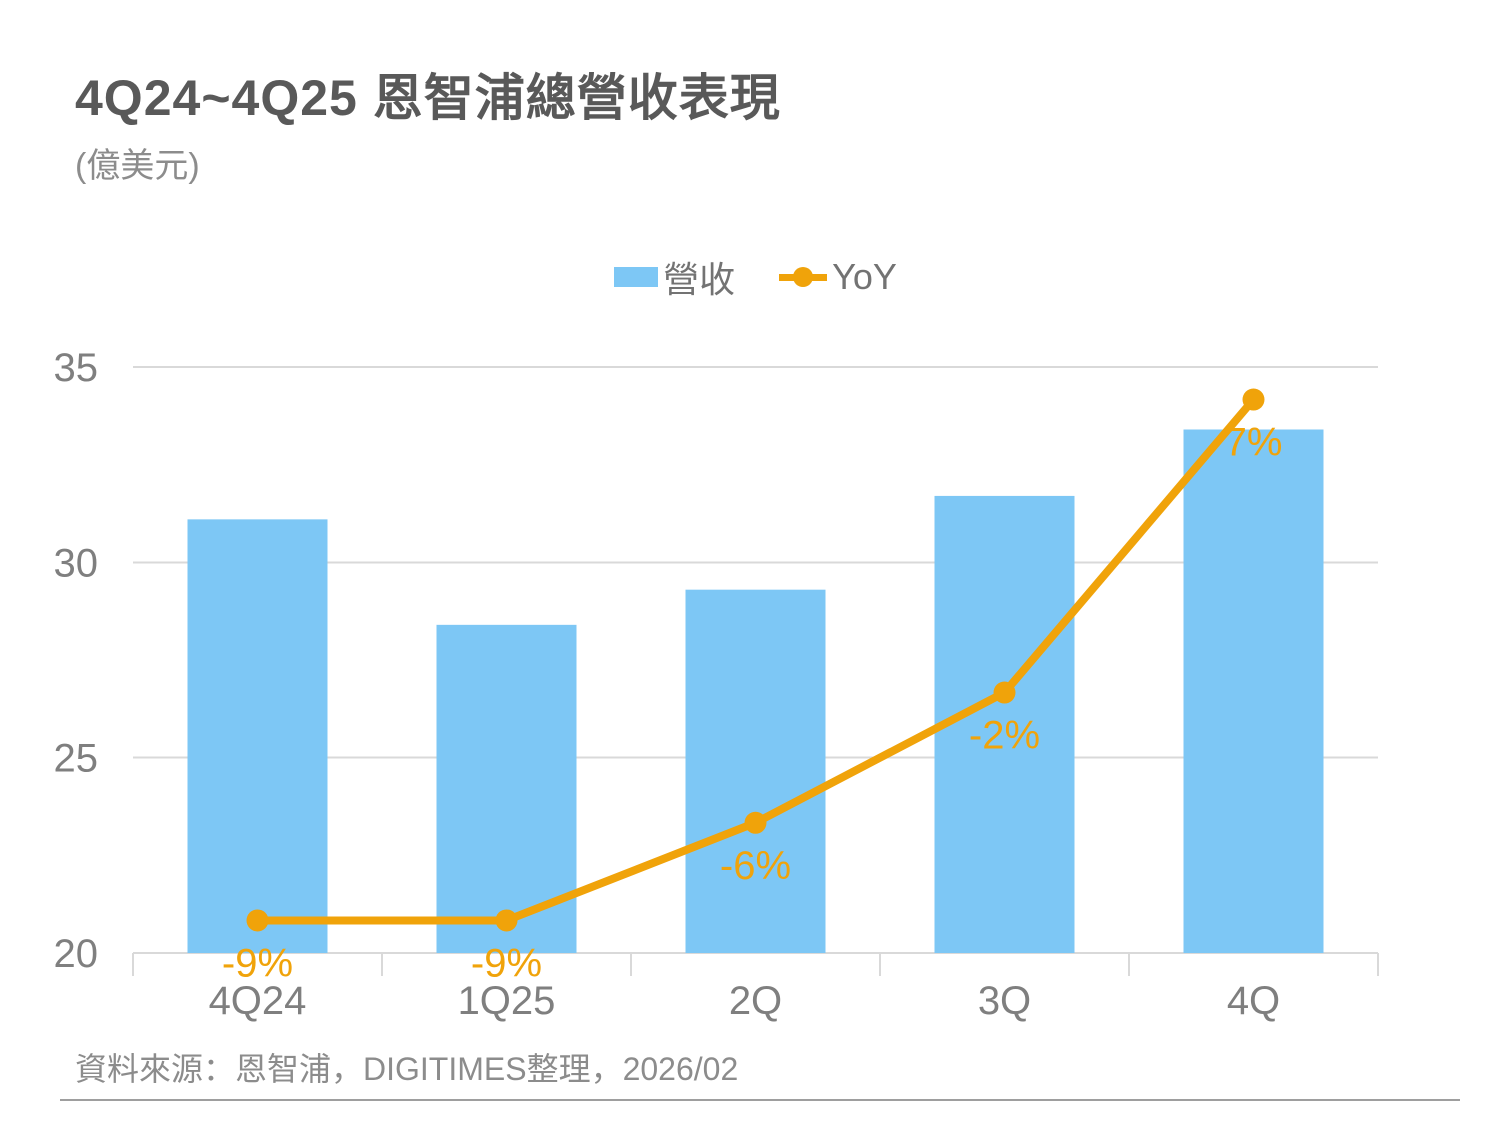 The width and height of the screenshot is (1500, 1125). Describe the element at coordinates (1004, 736) in the screenshot. I see `yoy-data-label-3Q: -2%` at that location.